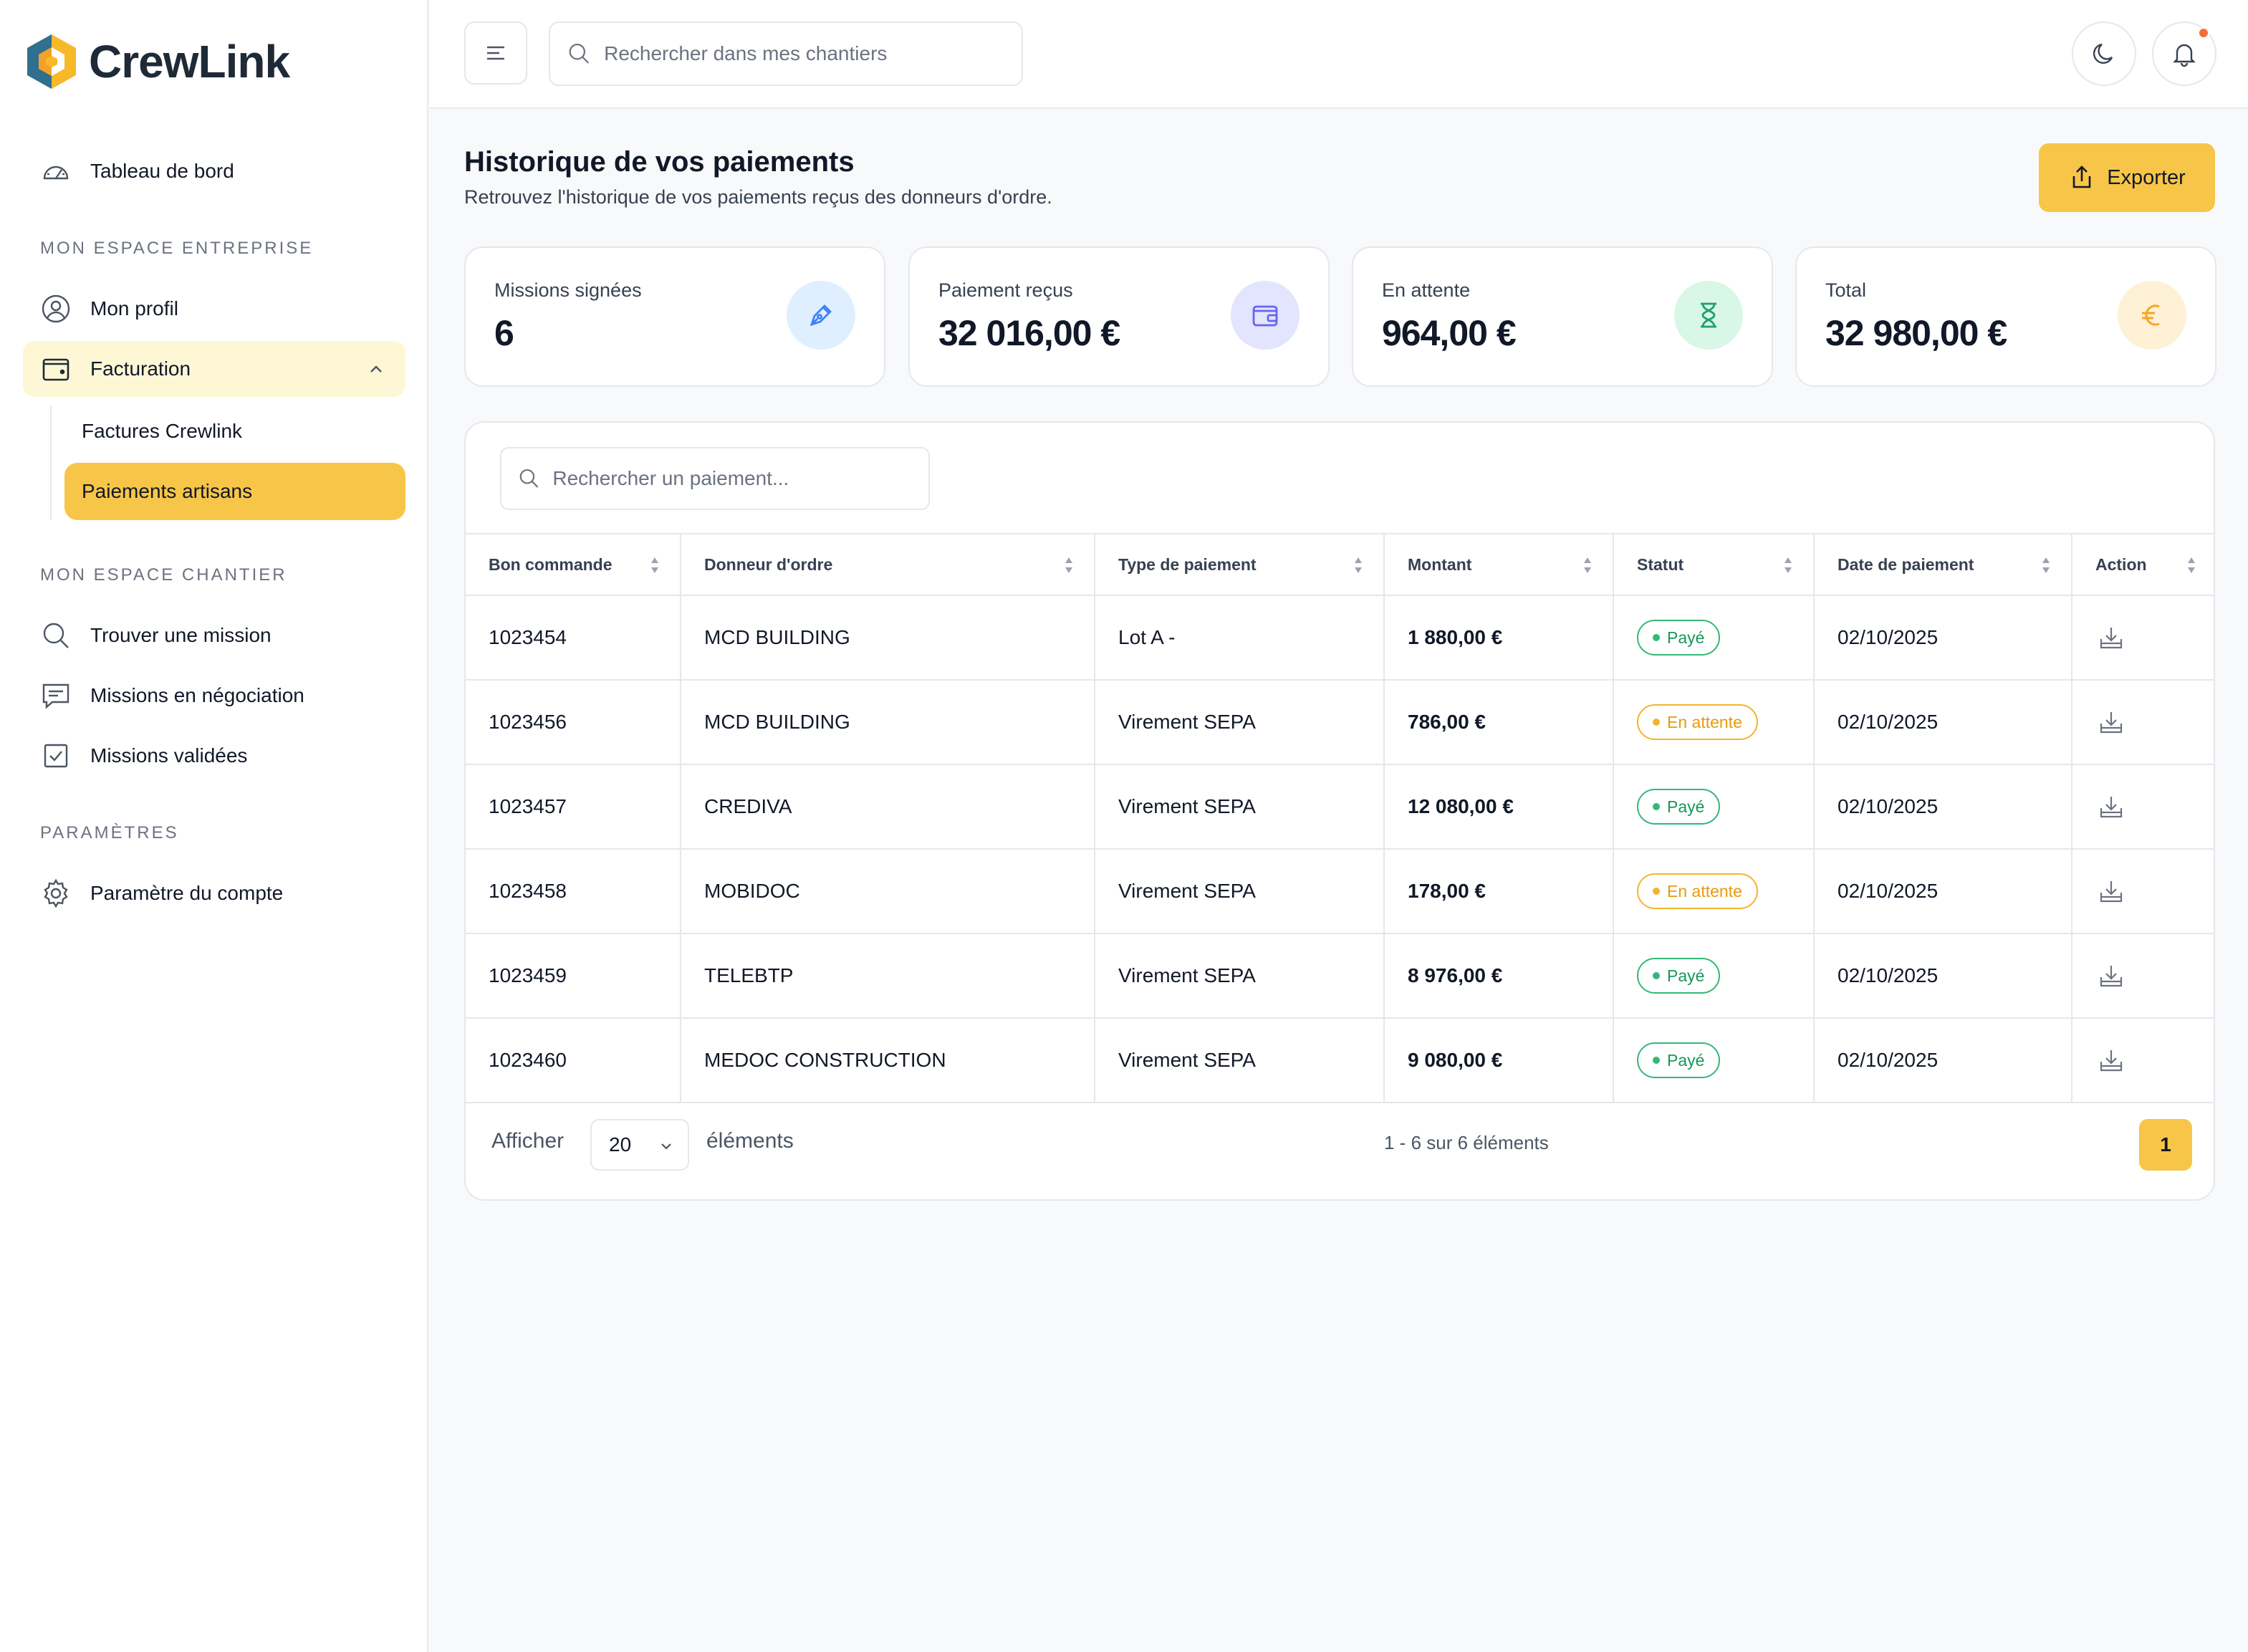  Describe the element at coordinates (888, 892) in the screenshot. I see `cell-client: MOBIDOC` at that location.